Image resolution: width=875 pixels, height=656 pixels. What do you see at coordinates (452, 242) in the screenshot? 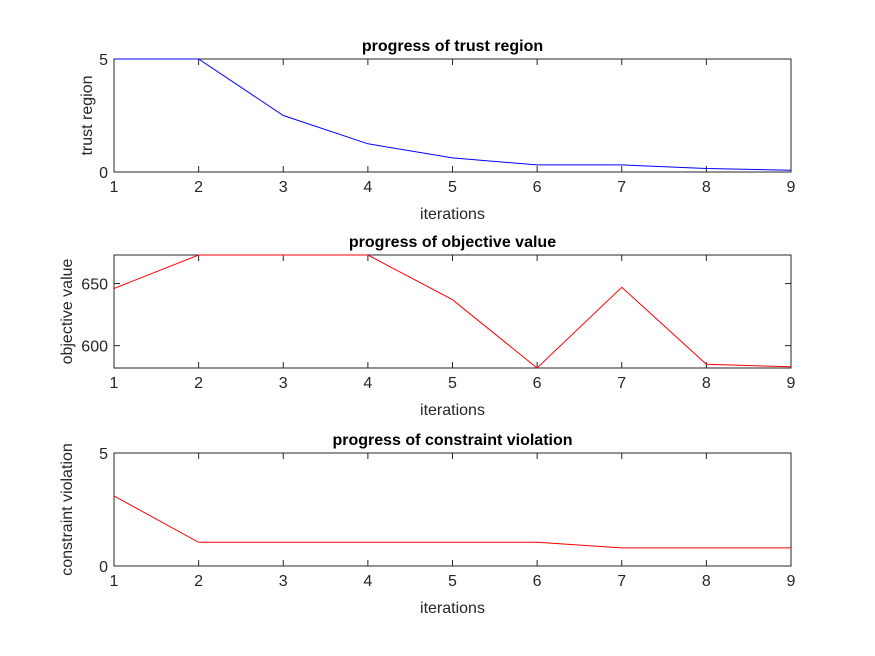
I see `chart-title: progress of objective value` at bounding box center [452, 242].